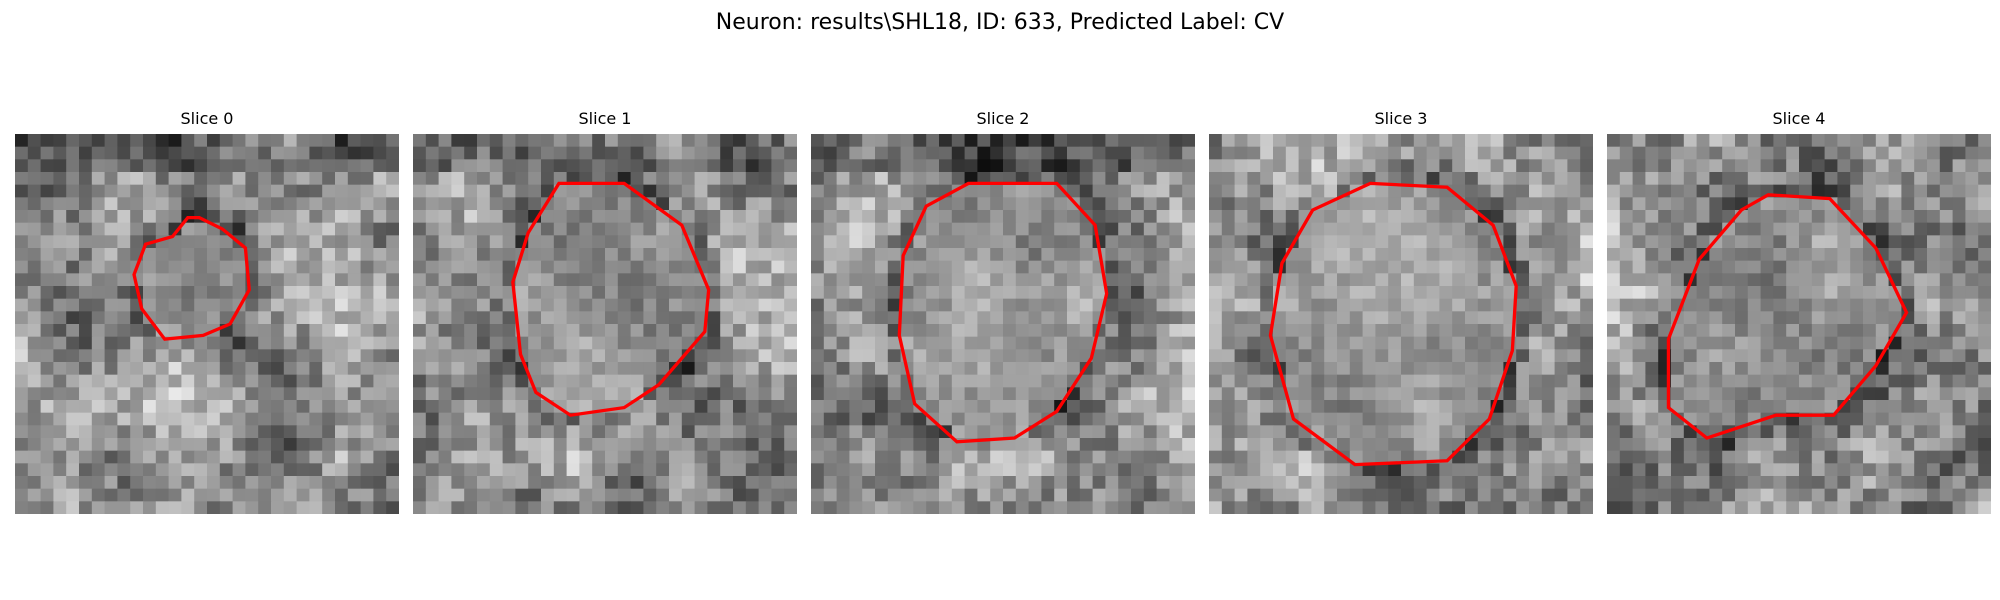 The height and width of the screenshot is (600, 2000). I want to click on slice-title: Slice 1, so click(605, 118).